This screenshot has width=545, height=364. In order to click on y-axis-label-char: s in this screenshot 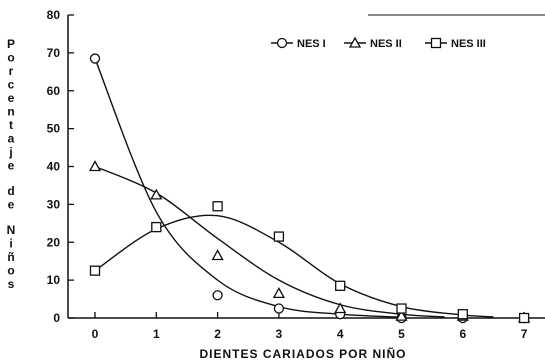, I will do `click(11, 284)`.